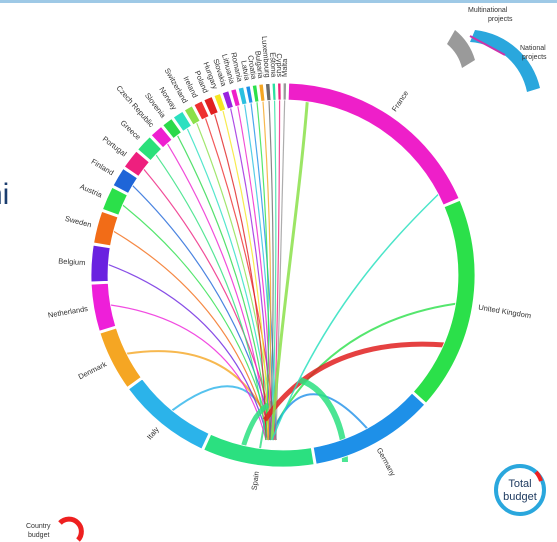  I want to click on arc-norway, so click(182, 121).